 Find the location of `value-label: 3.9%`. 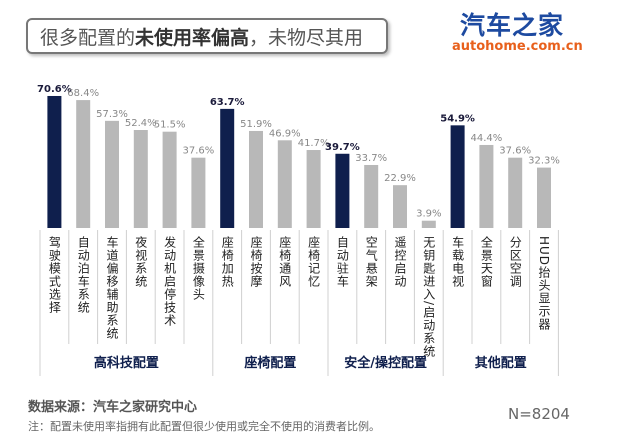

value-label: 3.9% is located at coordinates (428, 214).